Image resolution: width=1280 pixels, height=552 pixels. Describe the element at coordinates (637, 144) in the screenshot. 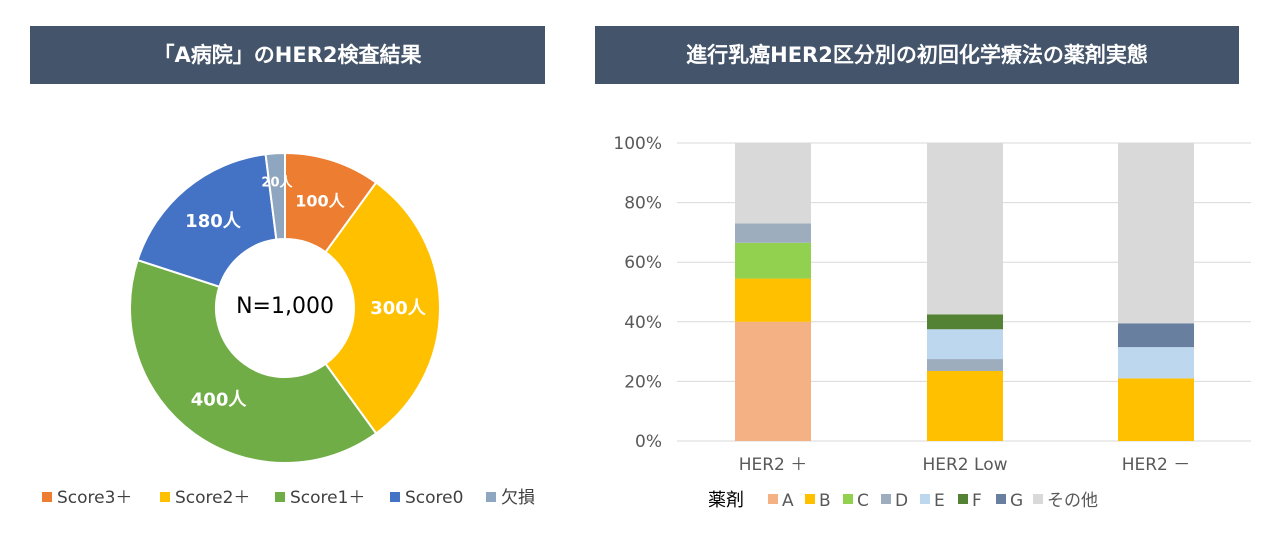

I see `y-tick-label: 100%` at that location.